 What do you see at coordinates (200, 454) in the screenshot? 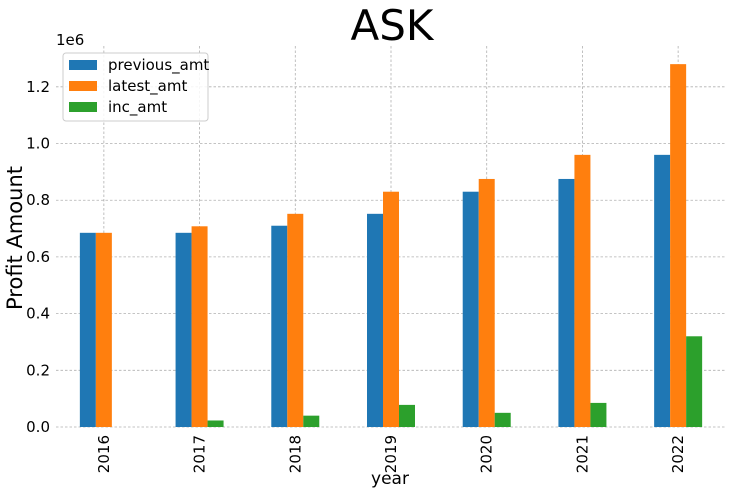
I see `x-tick-label: 2017` at bounding box center [200, 454].